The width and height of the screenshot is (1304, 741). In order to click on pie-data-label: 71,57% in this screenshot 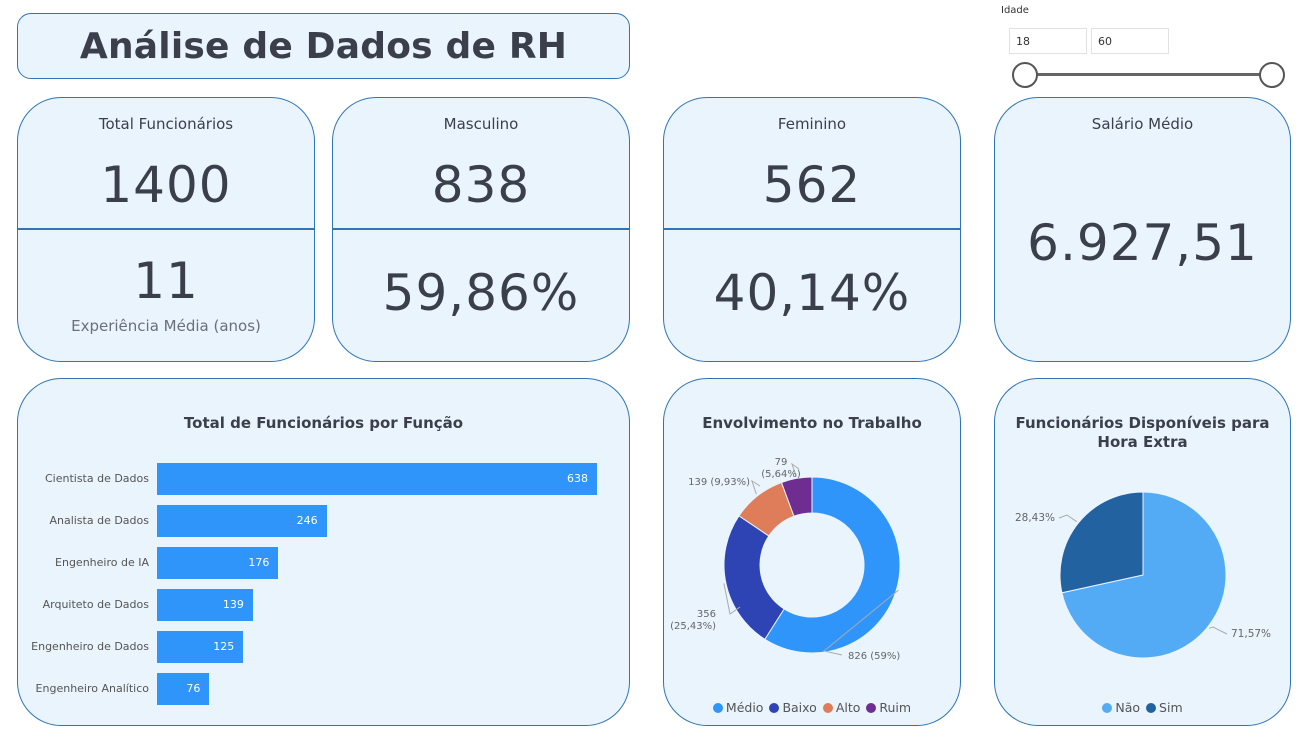, I will do `click(1251, 634)`.